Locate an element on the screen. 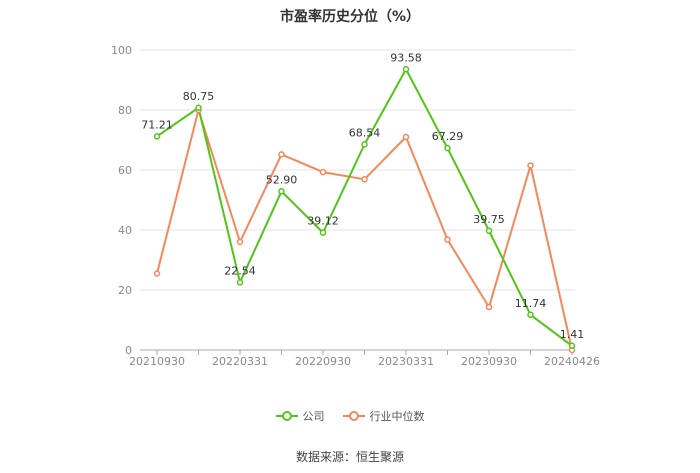  data-label: 11.74 is located at coordinates (531, 303).